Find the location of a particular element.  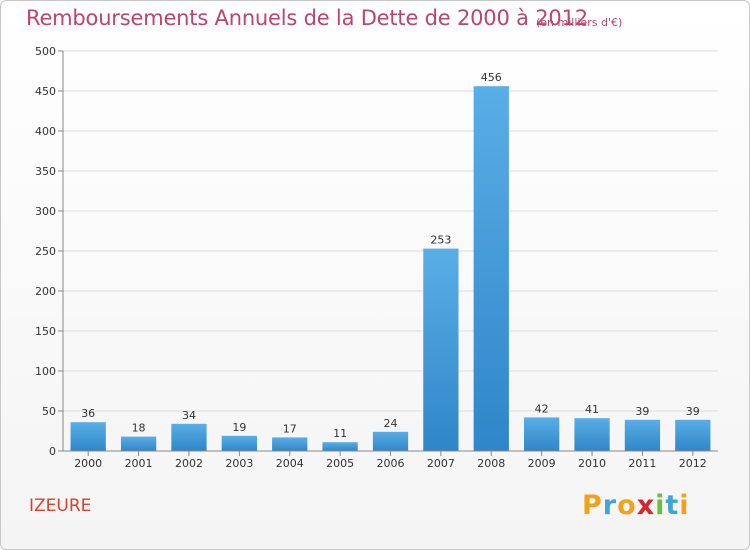

x-tick-label: 2006 is located at coordinates (391, 463).